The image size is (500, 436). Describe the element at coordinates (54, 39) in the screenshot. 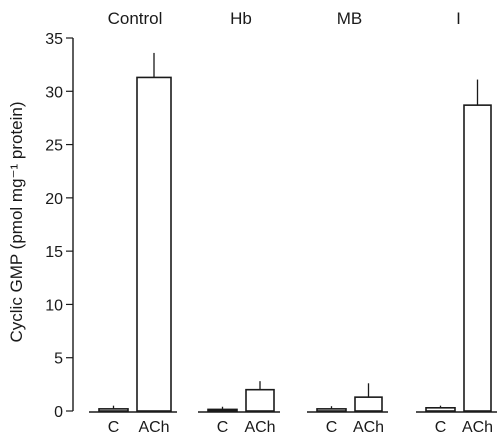

I see `y-tick-label: 35` at that location.